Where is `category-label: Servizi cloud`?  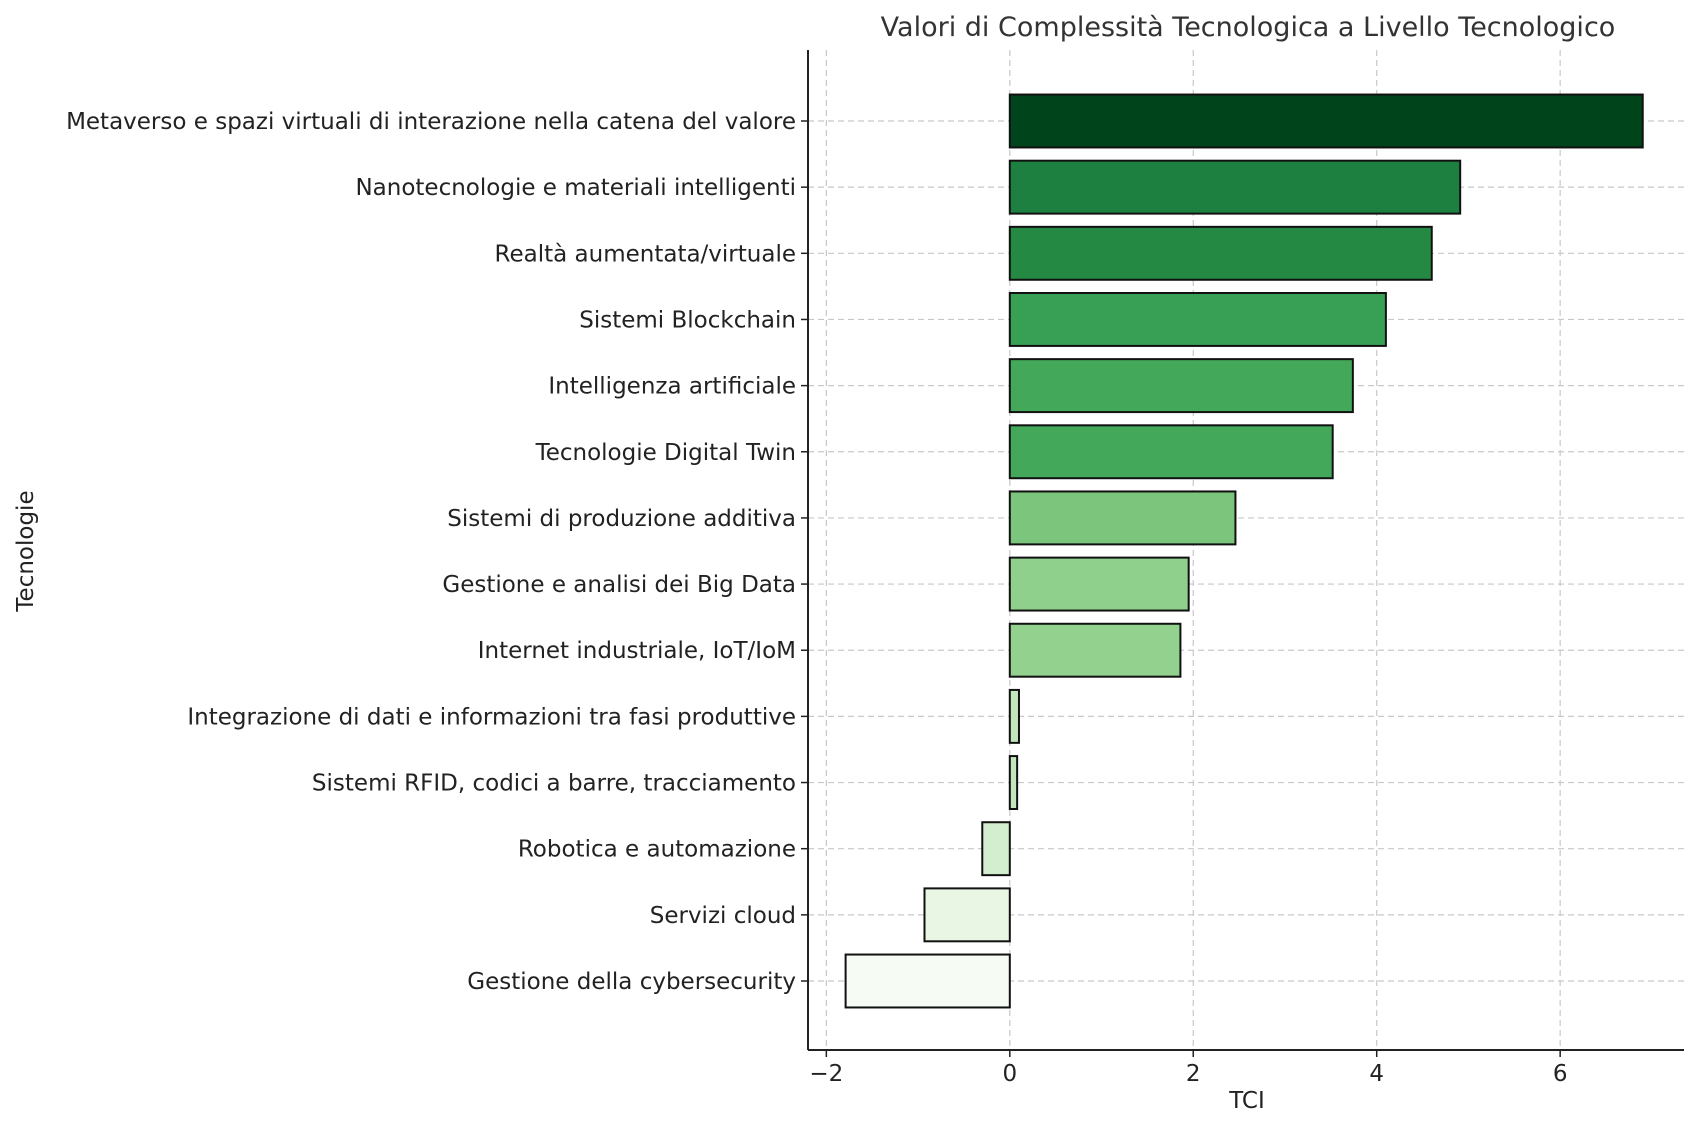 category-label: Servizi cloud is located at coordinates (723, 916).